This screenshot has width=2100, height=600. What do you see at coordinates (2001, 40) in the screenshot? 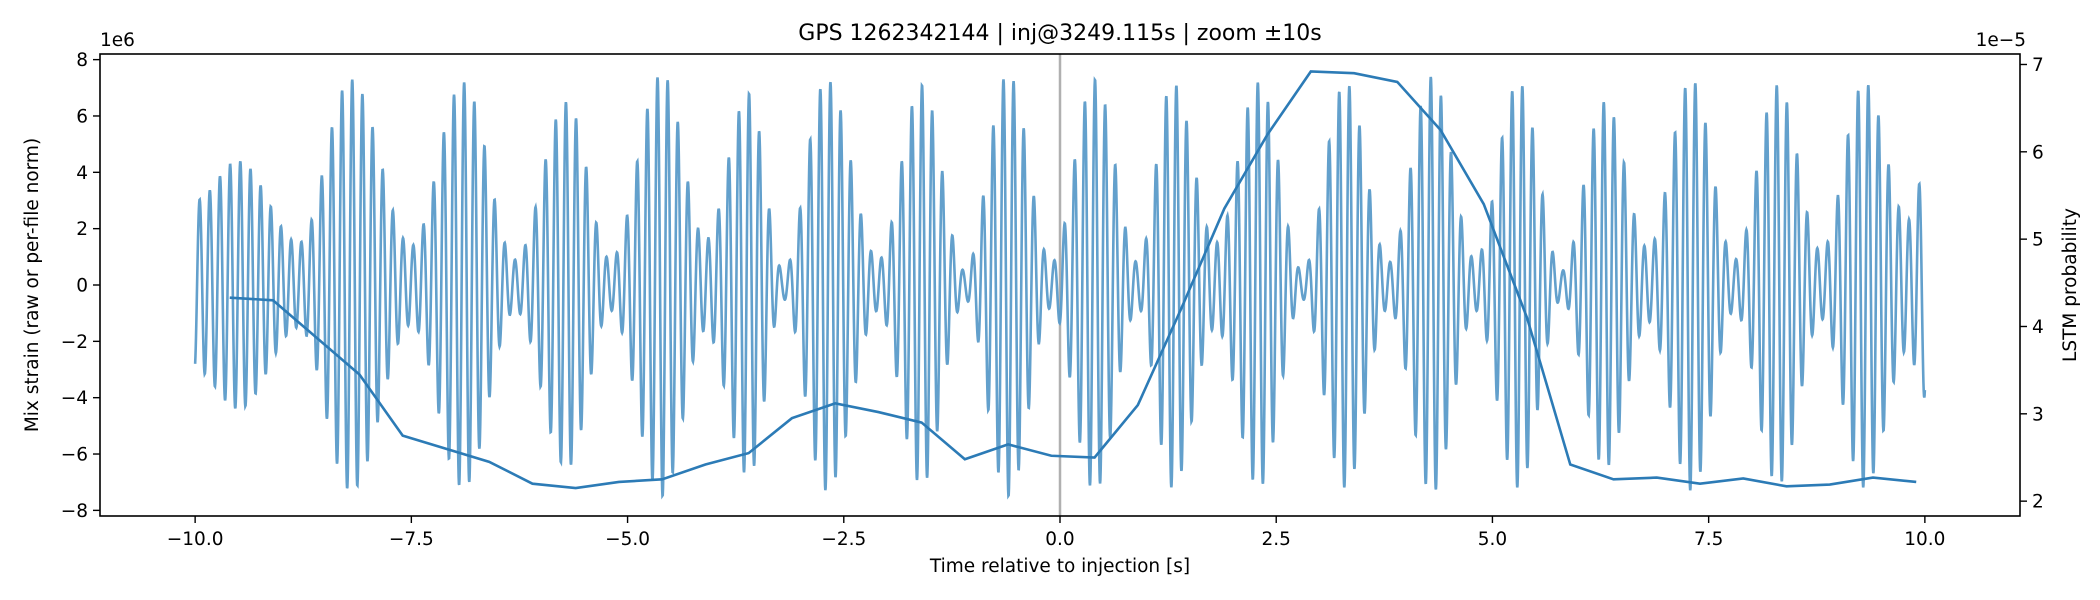
I see `y-axis-right-offset: 1e−5` at bounding box center [2001, 40].